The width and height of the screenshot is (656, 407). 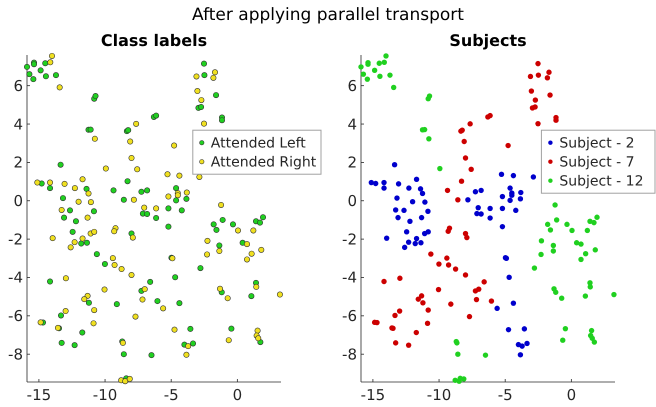 I want to click on chart-title: Subjects, so click(x=488, y=40).